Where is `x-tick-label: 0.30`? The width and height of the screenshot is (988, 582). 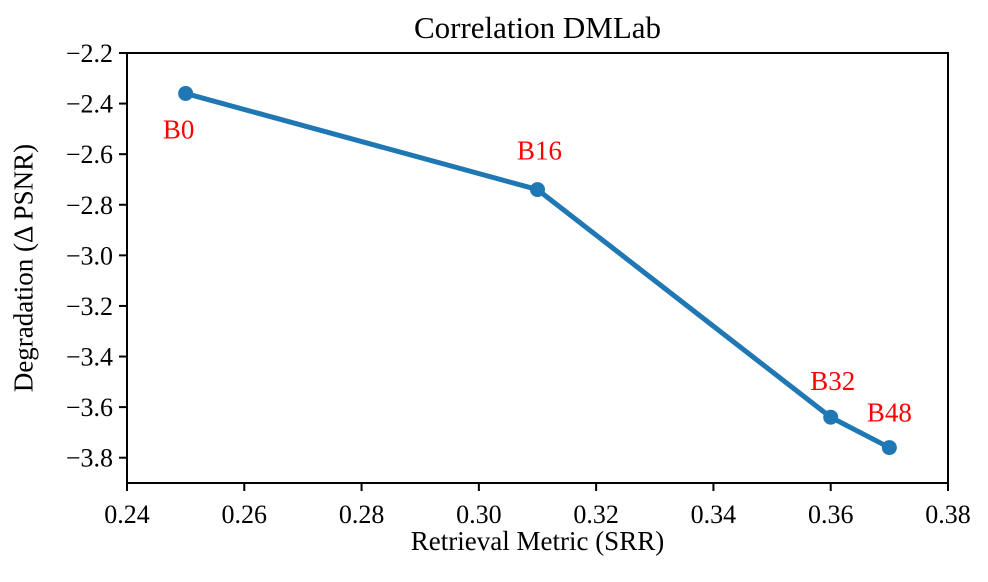 x-tick-label: 0.30 is located at coordinates (479, 514).